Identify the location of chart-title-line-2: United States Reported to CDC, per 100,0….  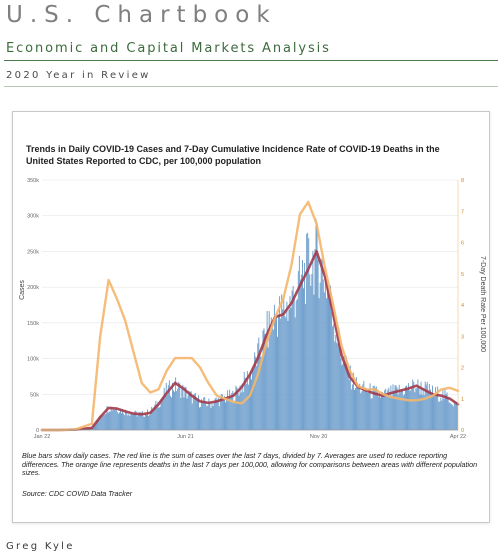
(143, 161).